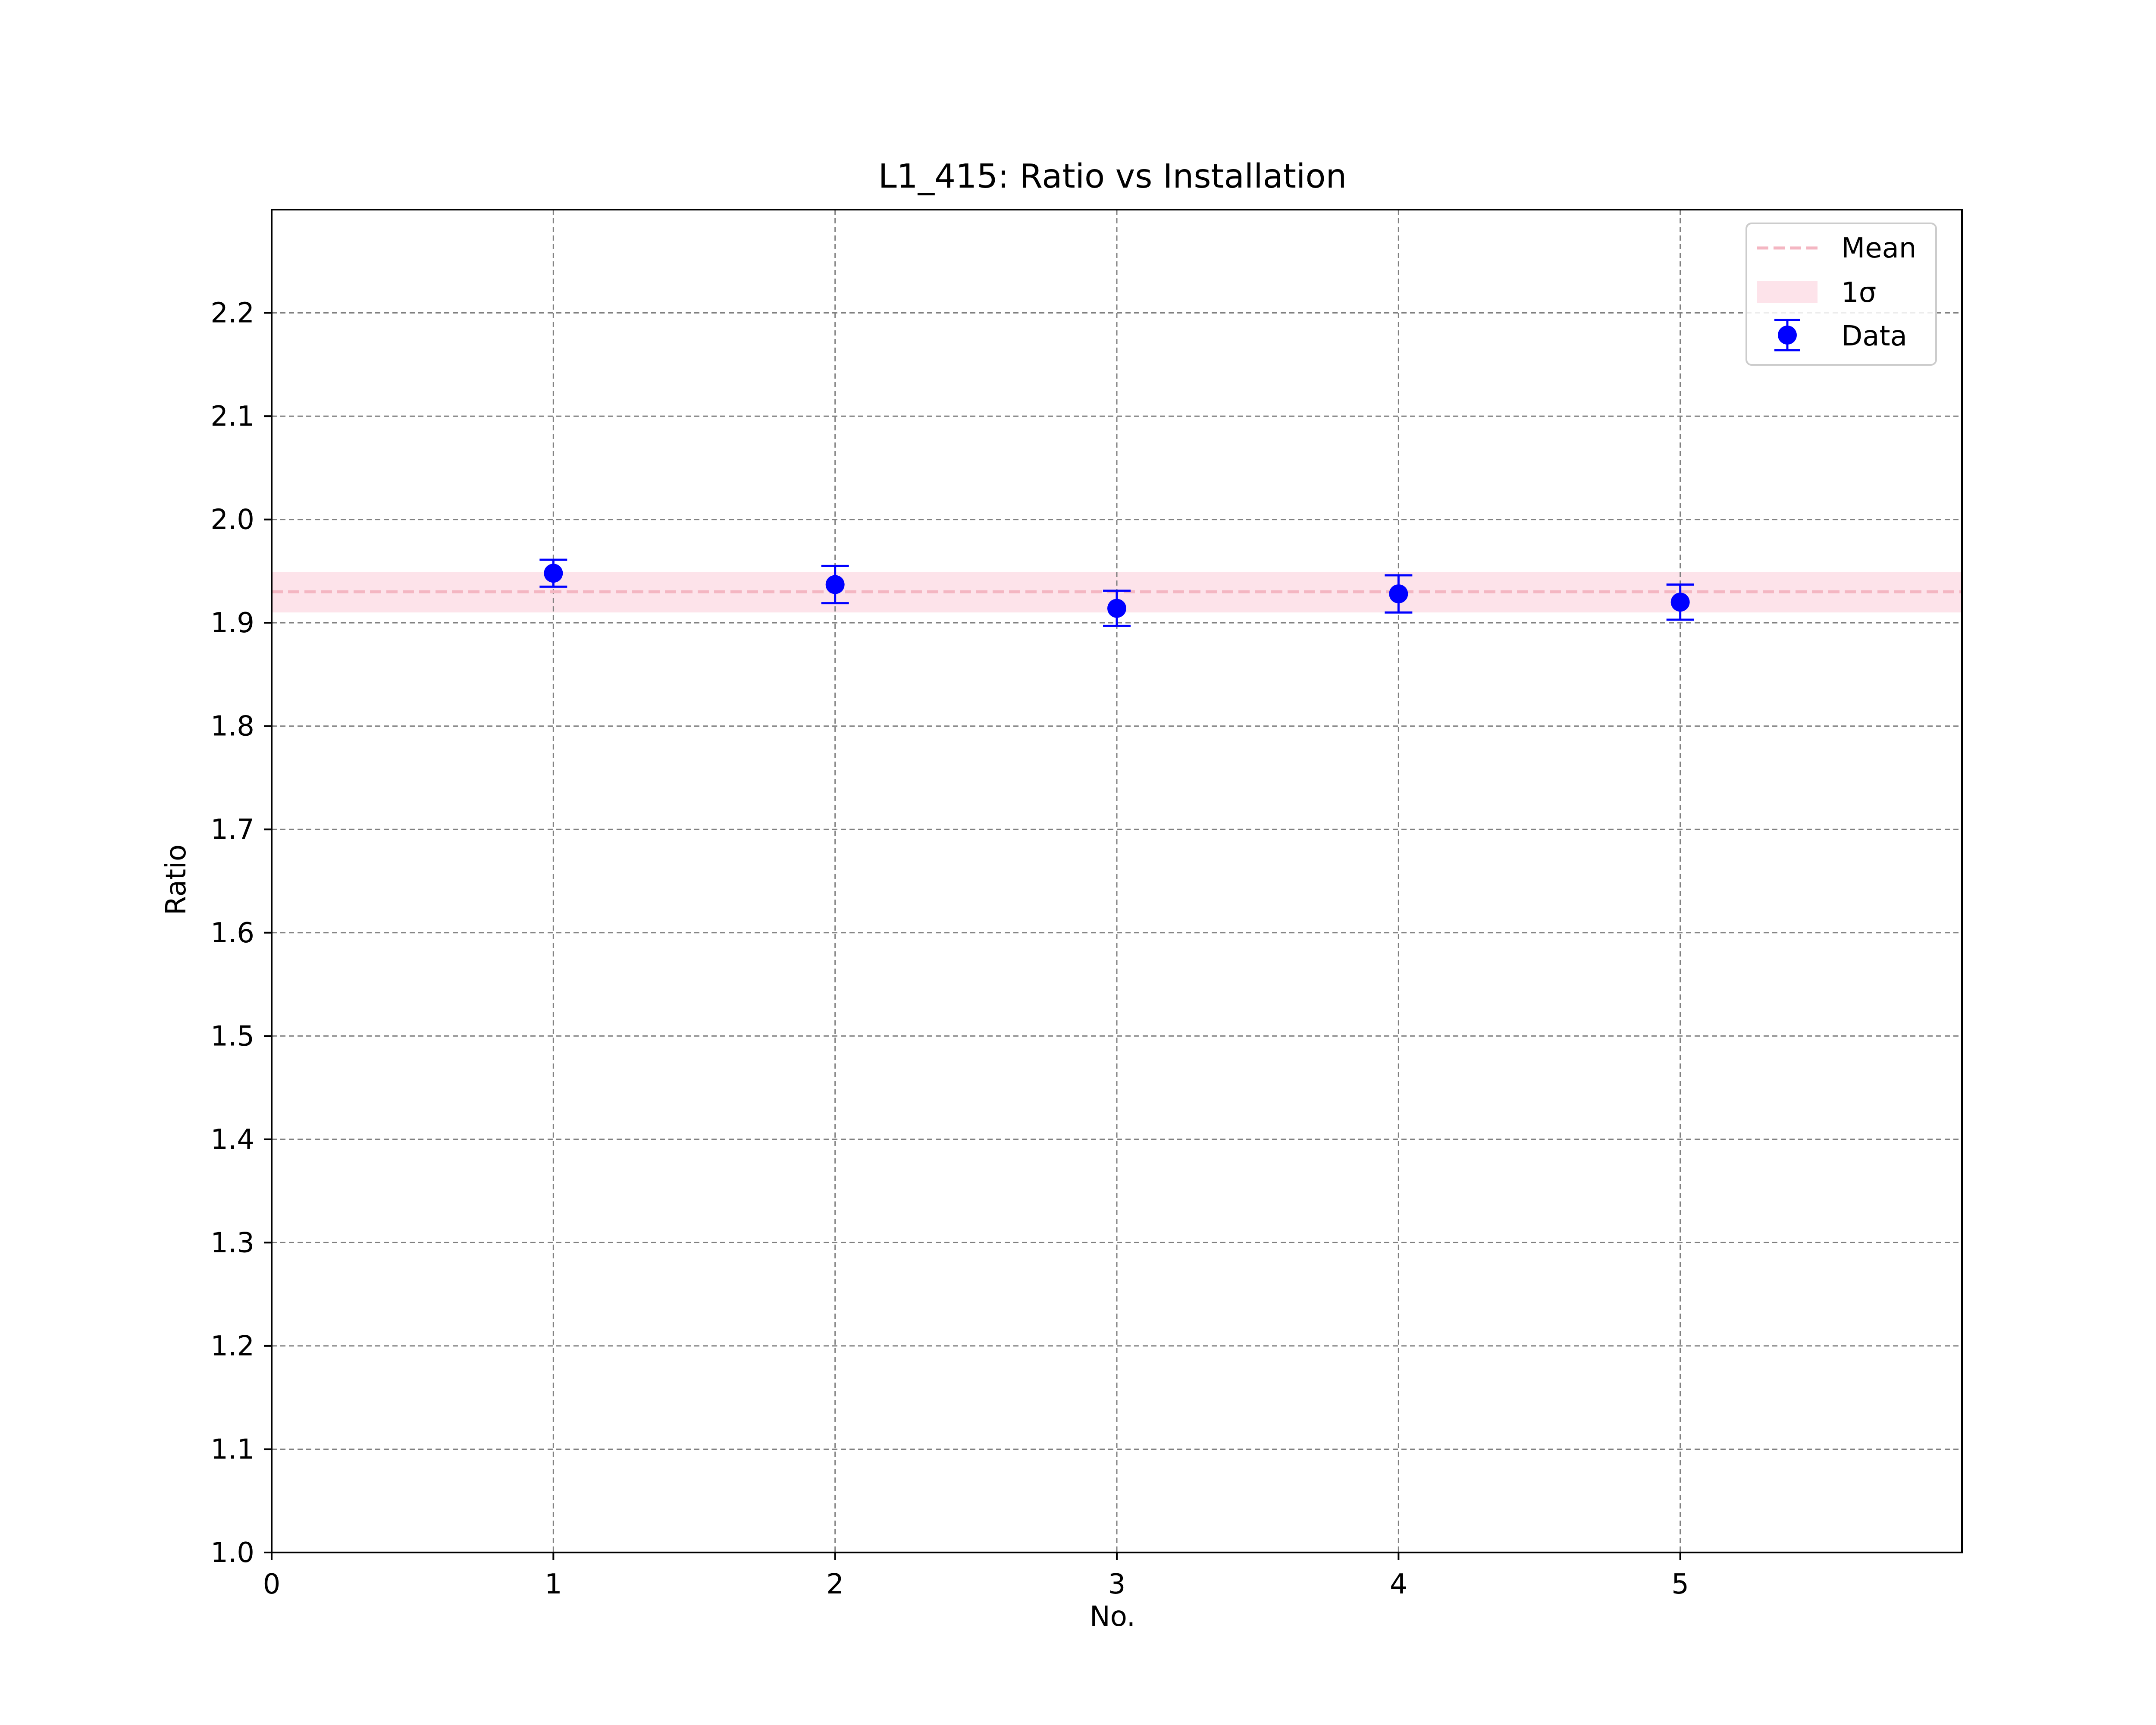 The image size is (2156, 1725). I want to click on chart-title: L1_415: Ratio vs Installation, so click(1112, 177).